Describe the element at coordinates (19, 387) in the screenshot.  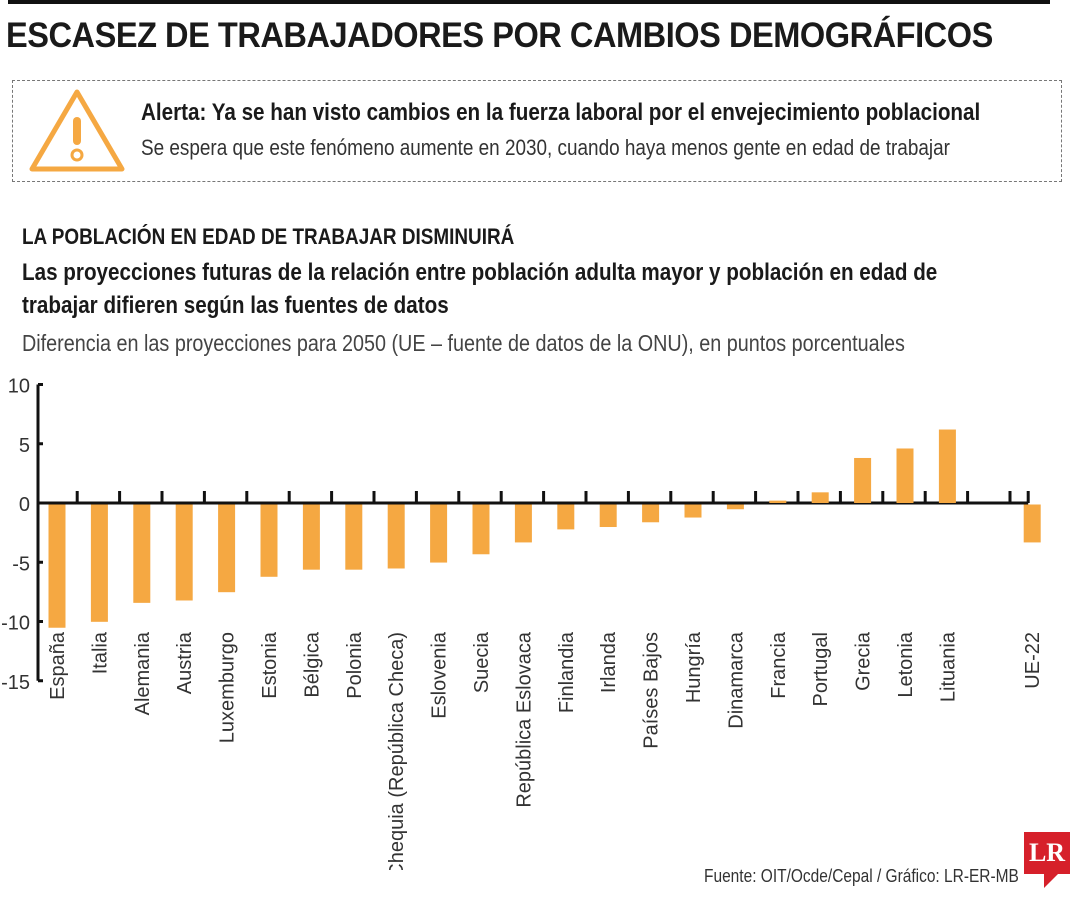
I see `y-tick-label: 10` at that location.